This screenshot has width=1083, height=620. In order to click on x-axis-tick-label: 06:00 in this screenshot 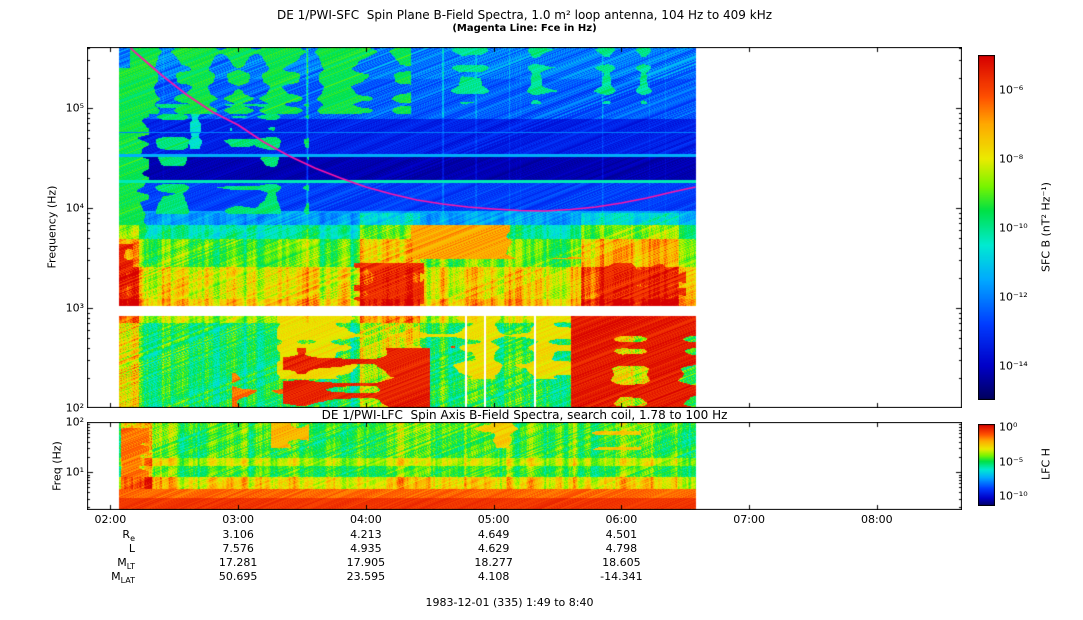, I will do `click(621, 519)`.